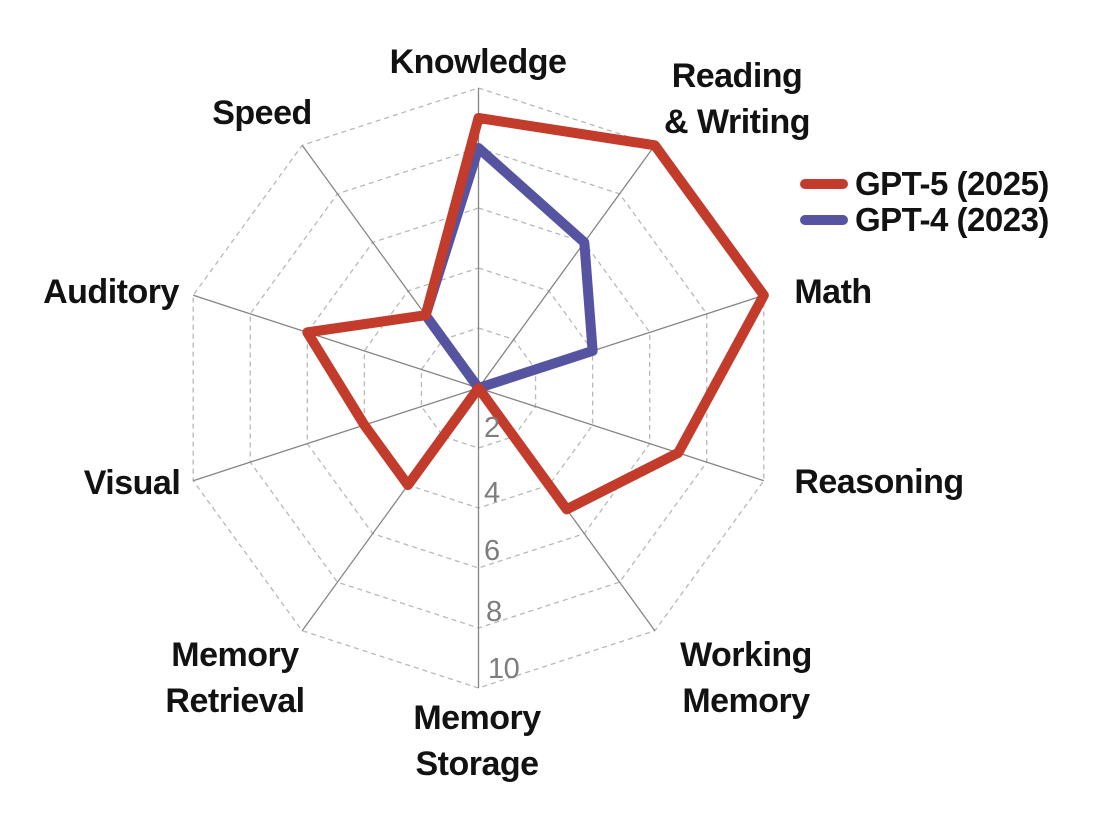  Describe the element at coordinates (492, 551) in the screenshot. I see `radial-tick-6: 6` at that location.